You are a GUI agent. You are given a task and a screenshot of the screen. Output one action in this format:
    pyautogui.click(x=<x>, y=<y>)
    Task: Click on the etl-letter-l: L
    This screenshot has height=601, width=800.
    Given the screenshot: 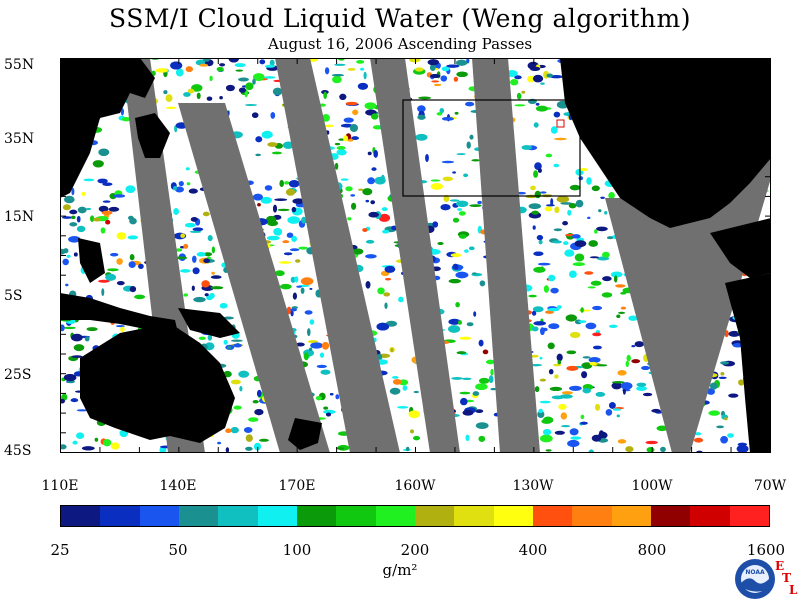 What is the action you would take?
    pyautogui.click(x=793, y=590)
    